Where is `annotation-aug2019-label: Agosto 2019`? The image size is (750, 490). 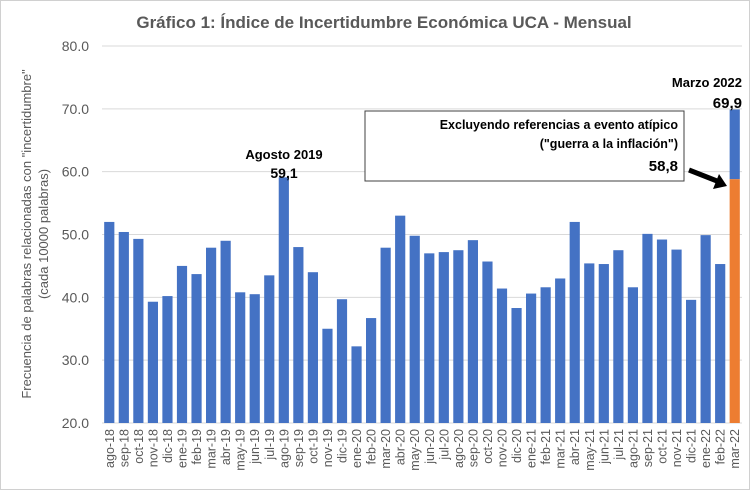 annotation-aug2019-label: Agosto 2019 is located at coordinates (283, 154).